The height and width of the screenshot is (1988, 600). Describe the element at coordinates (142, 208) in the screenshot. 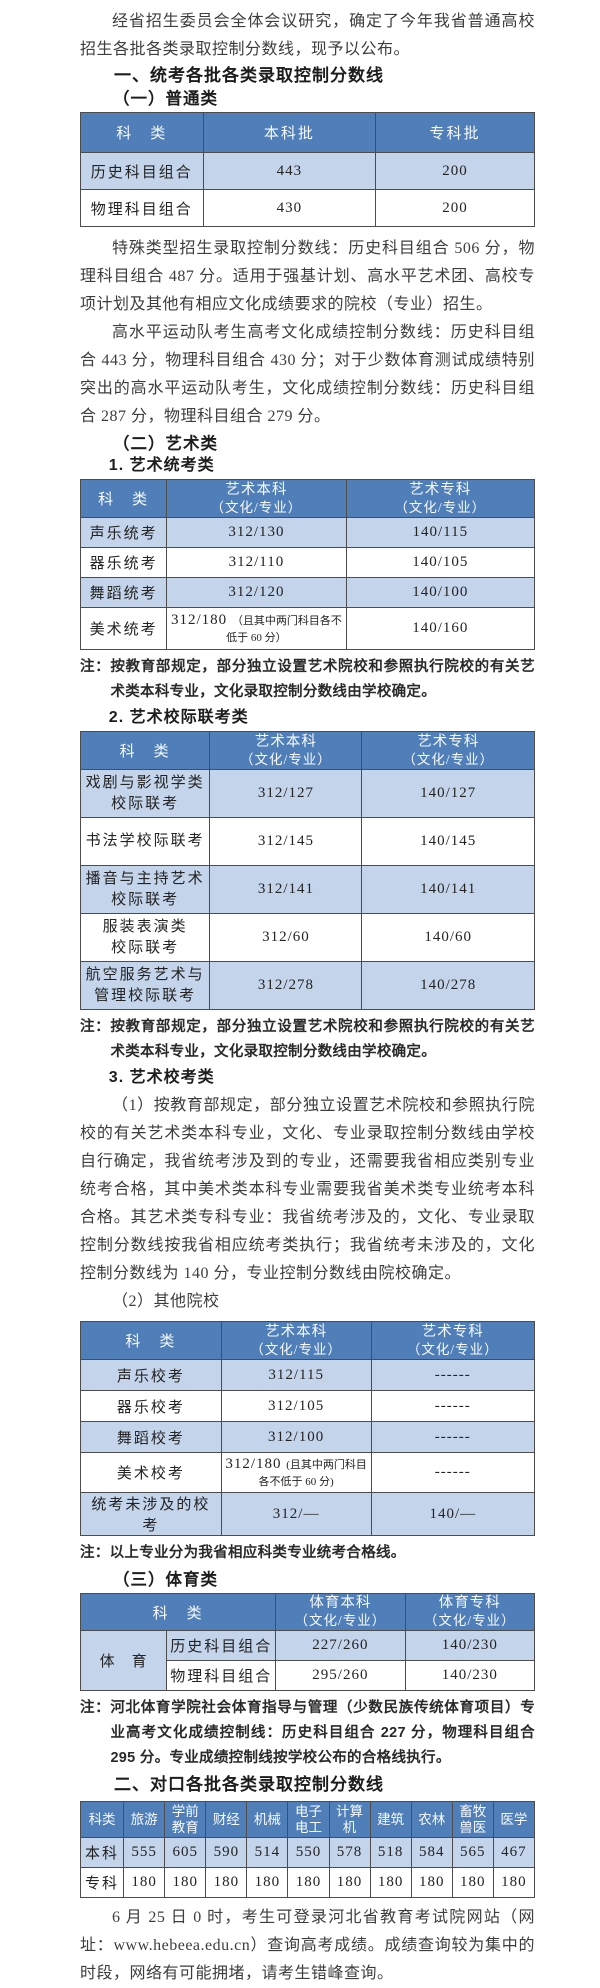

I see `table-cell: 物理科目组合` at that location.